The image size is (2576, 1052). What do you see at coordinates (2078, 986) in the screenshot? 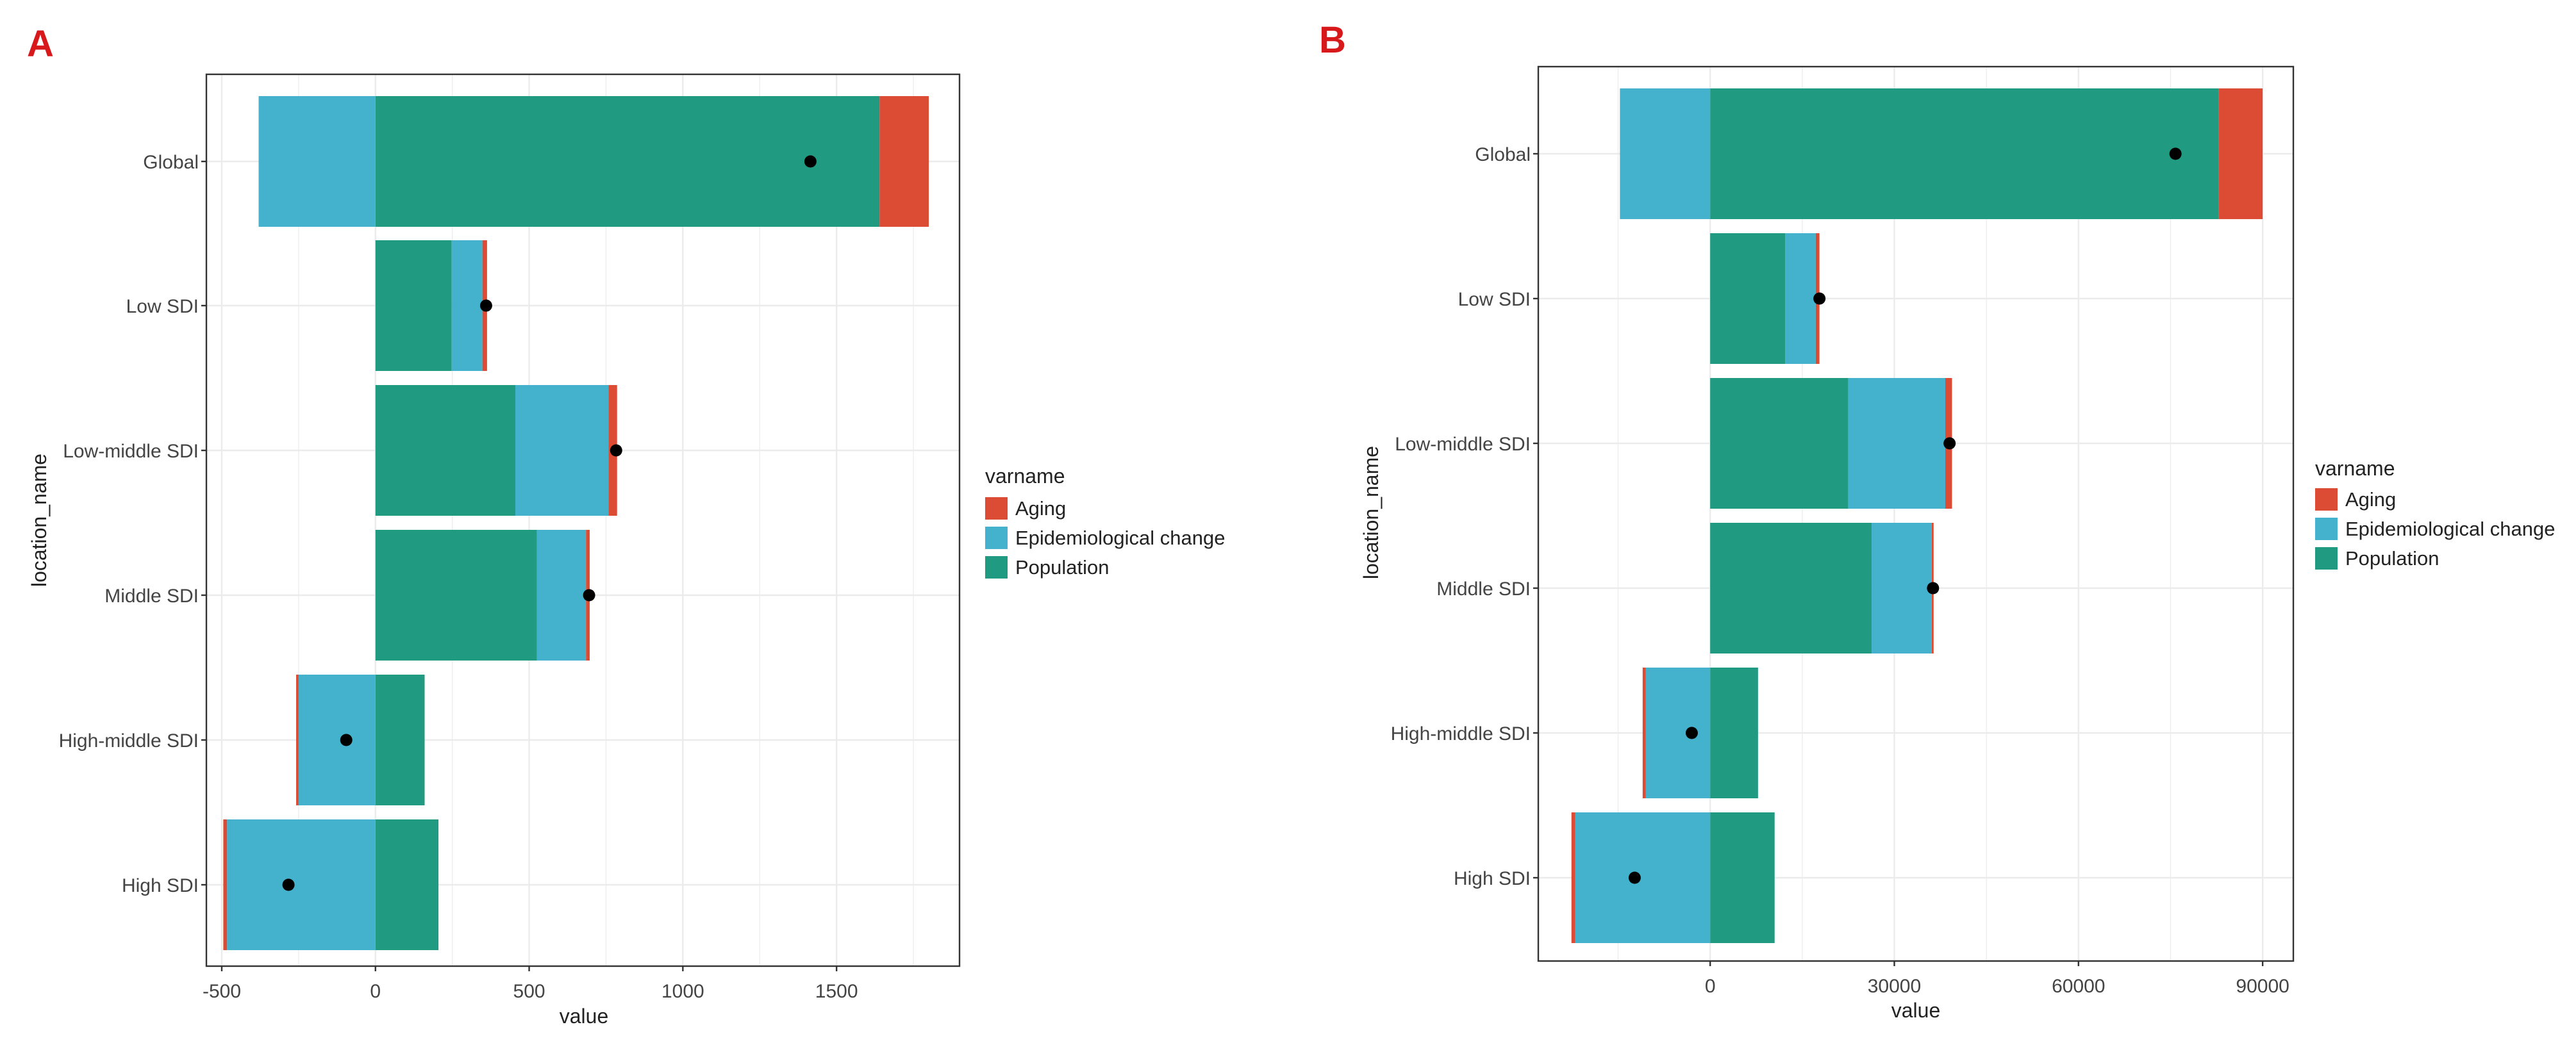
I see `x-tick-label: 60000` at bounding box center [2078, 986].